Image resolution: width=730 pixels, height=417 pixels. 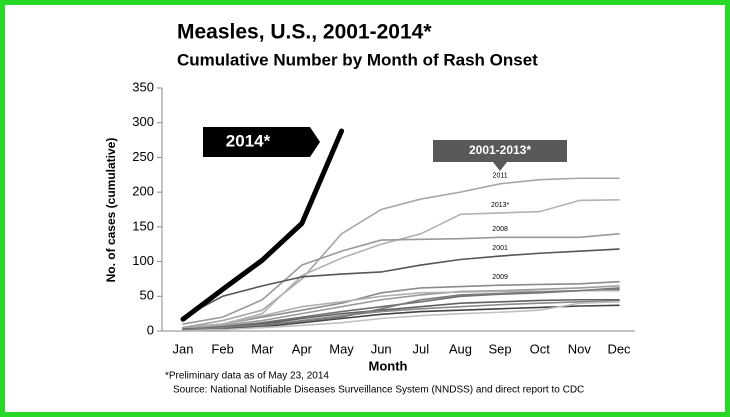 I want to click on x-tick-label: Jul, so click(x=421, y=348).